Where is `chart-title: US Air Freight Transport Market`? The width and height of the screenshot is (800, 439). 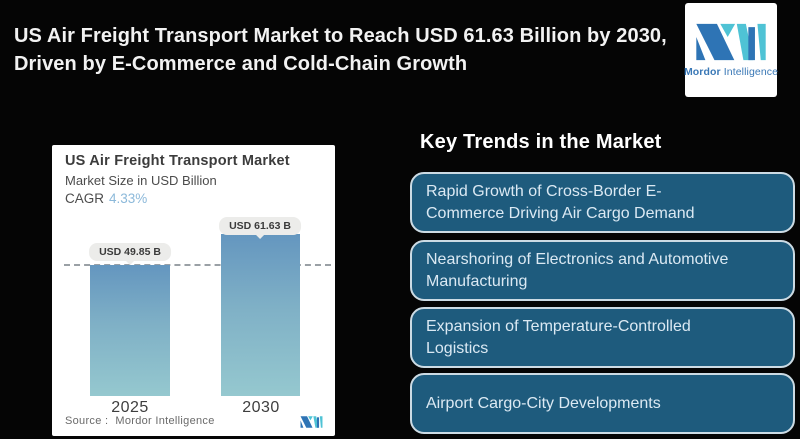
chart-title: US Air Freight Transport Market is located at coordinates (177, 161).